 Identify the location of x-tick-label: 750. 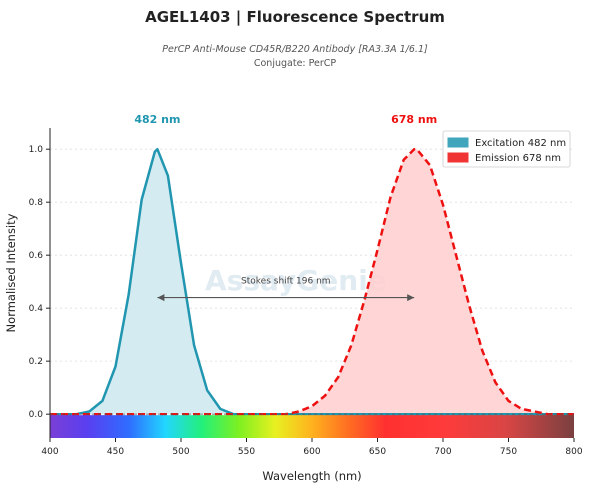
(508, 452).